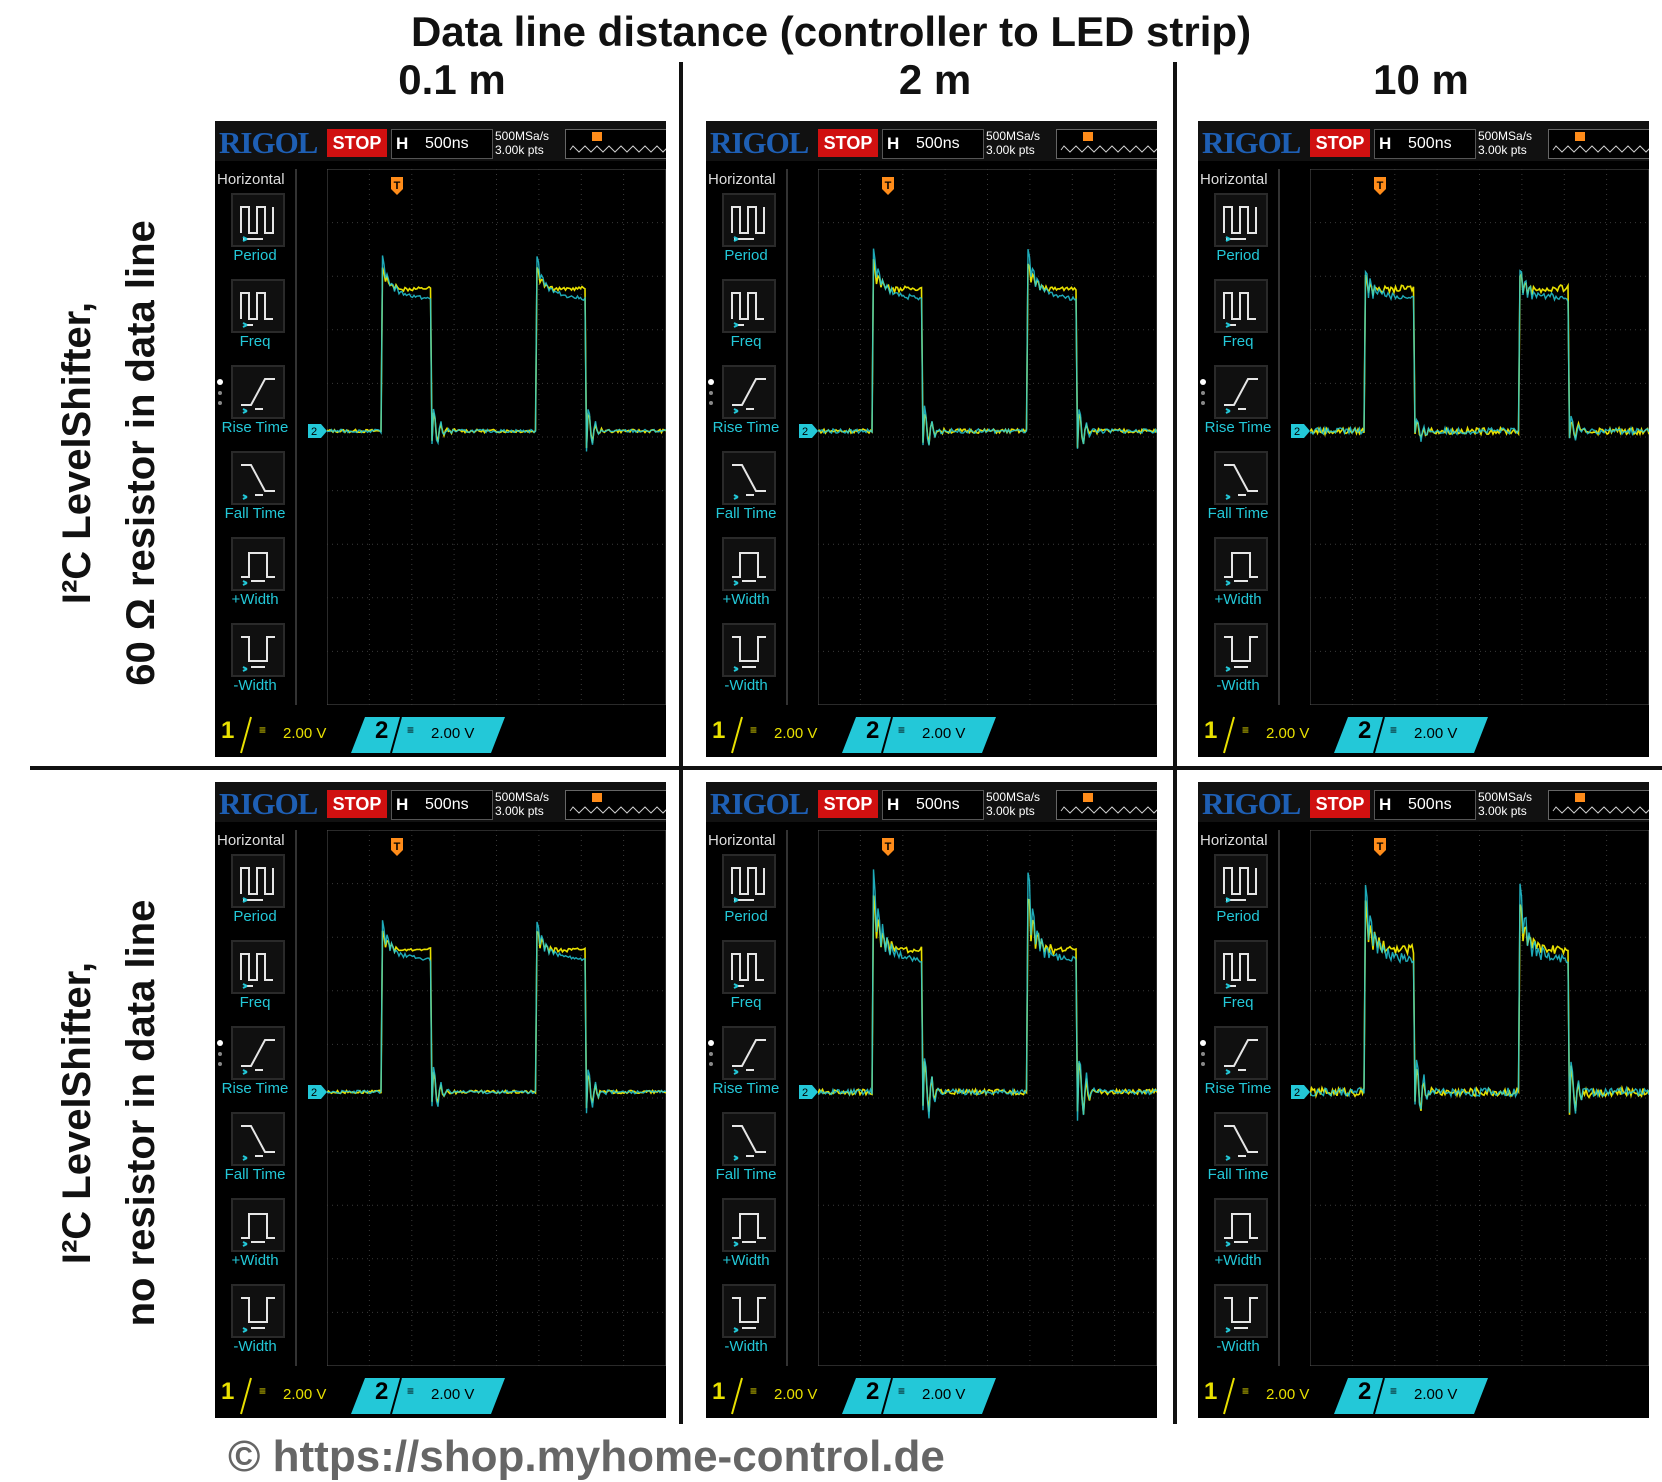  I want to click on menu-page-dots, so click(711, 397).